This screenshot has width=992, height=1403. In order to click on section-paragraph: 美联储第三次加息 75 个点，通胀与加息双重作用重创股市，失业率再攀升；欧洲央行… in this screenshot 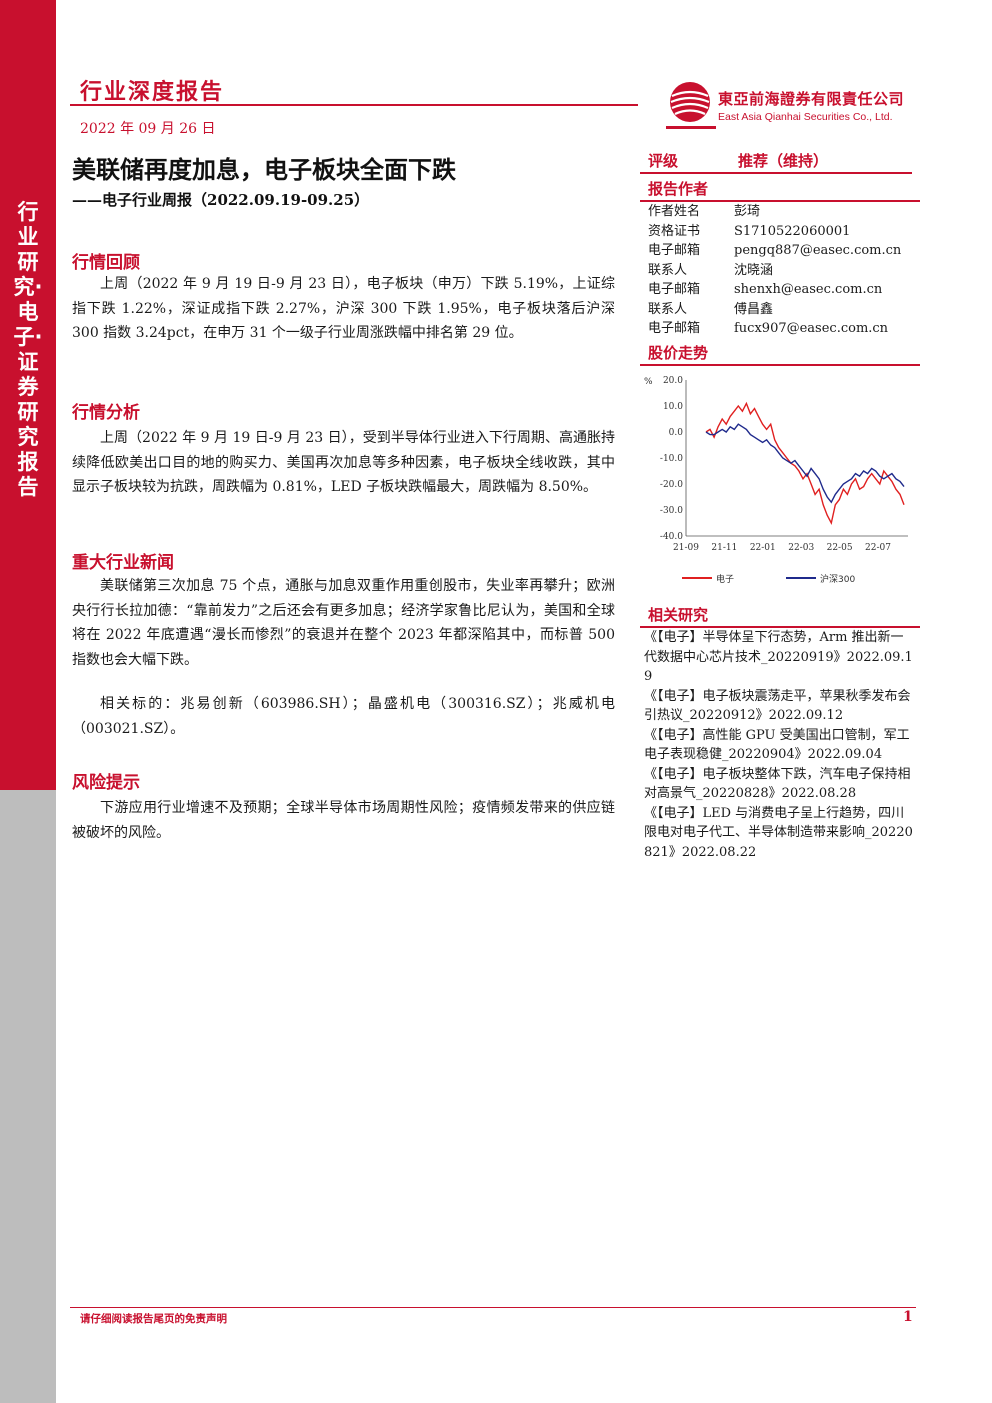, I will do `click(343, 623)`.